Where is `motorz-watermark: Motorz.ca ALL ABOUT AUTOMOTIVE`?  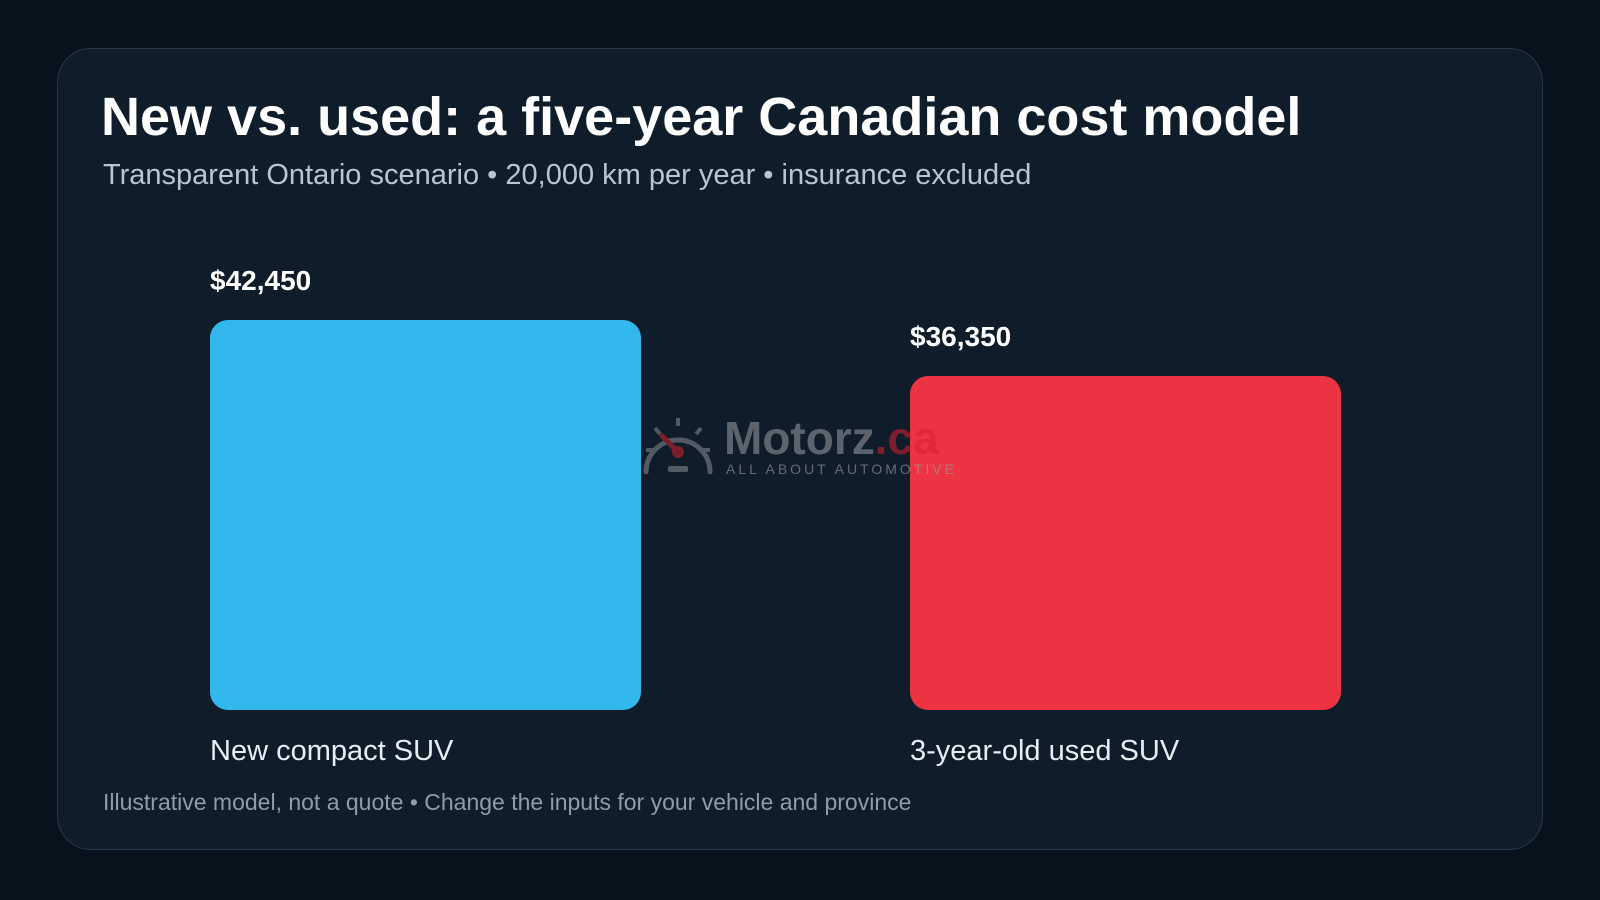
motorz-watermark: Motorz.ca ALL ABOUT AUTOMOTIVE is located at coordinates (800, 444).